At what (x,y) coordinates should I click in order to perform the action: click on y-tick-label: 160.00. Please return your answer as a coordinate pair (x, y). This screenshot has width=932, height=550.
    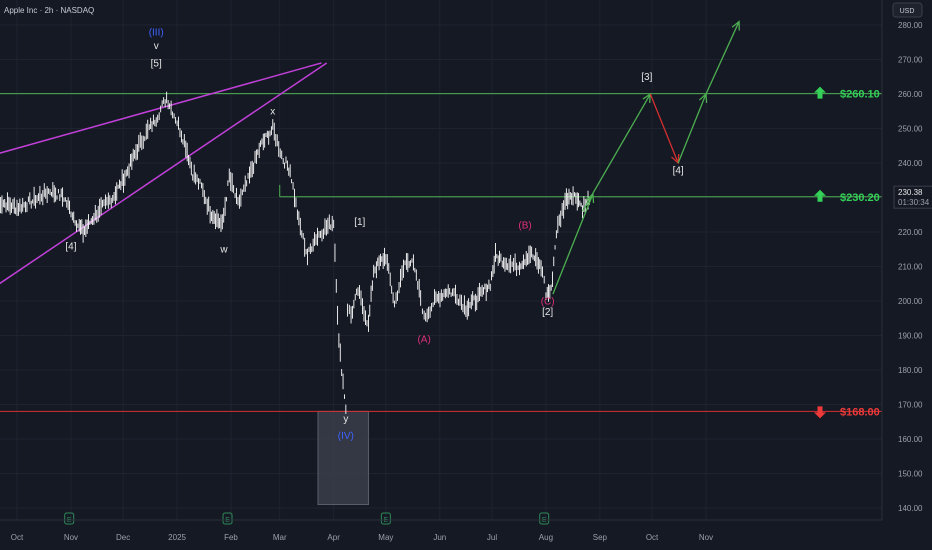
    Looking at the image, I should click on (910, 439).